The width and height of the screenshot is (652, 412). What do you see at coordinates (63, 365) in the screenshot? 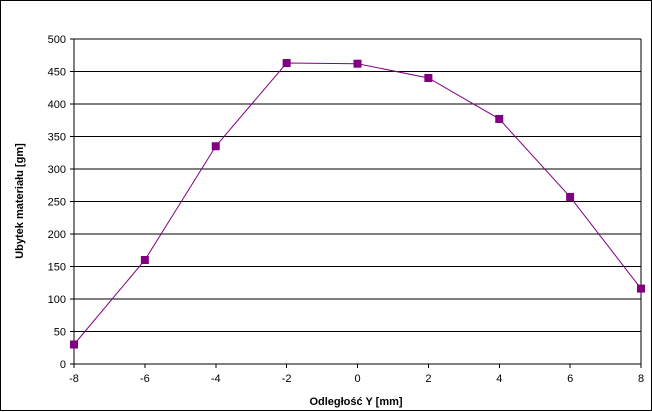
I see `y-tick-label: 0` at bounding box center [63, 365].